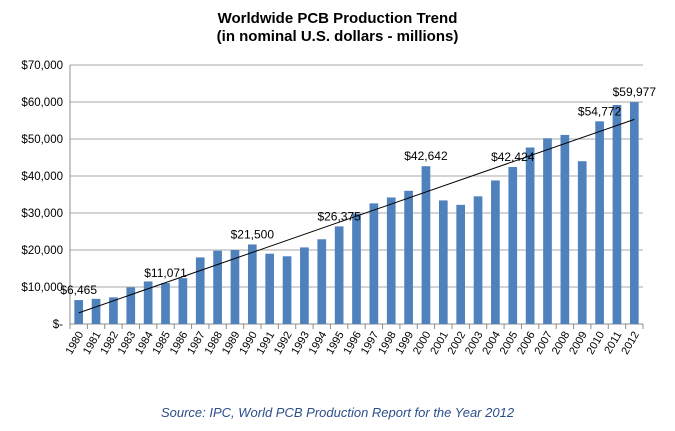  I want to click on y-tick-label: $50,000, so click(42, 140).